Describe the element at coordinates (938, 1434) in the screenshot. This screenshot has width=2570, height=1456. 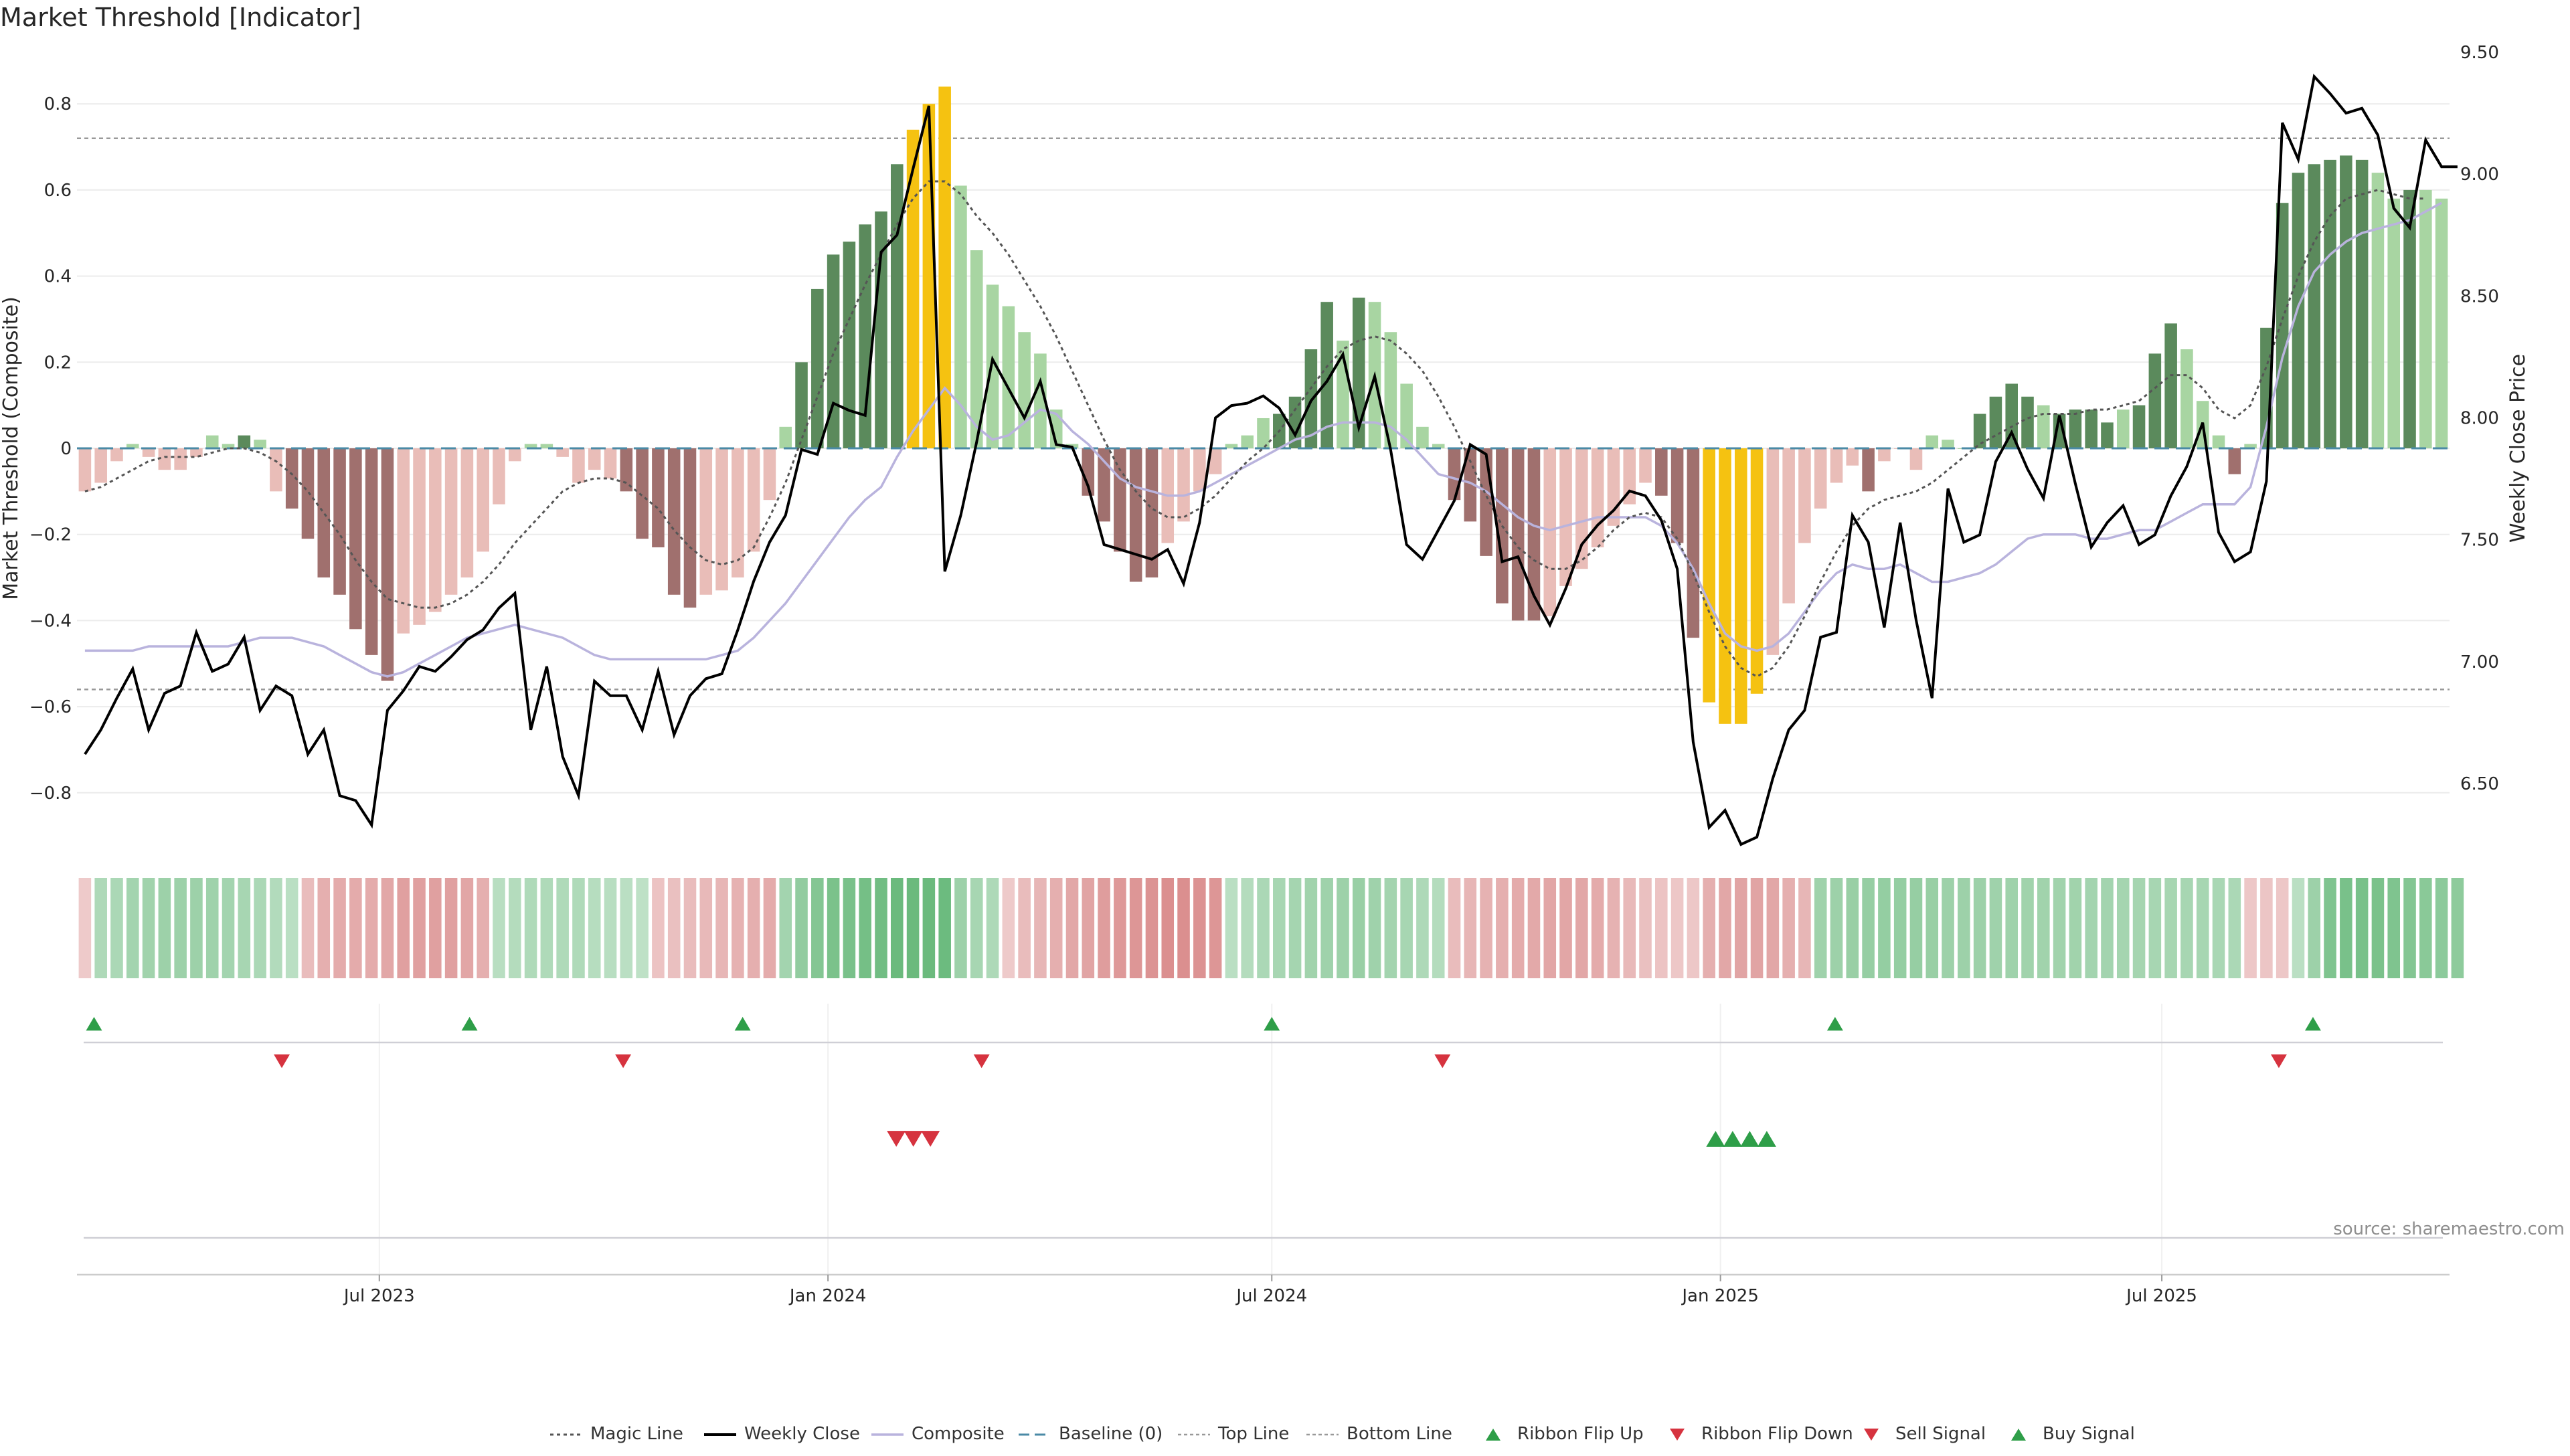
I see `legend-item-composite: Composite` at that location.